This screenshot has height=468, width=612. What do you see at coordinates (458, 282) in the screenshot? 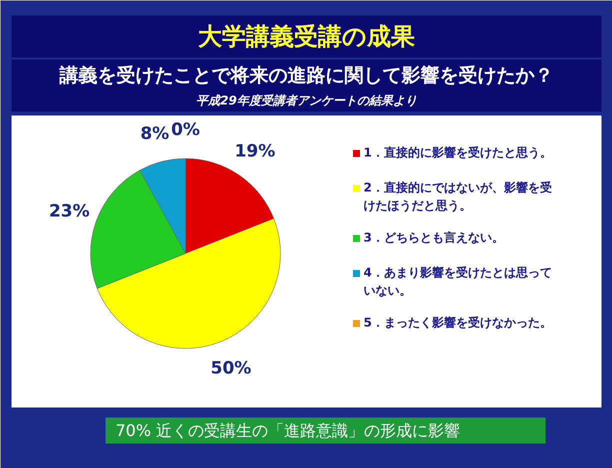
I see `legend-label: 4．あまり影響を受けたとは思っていない。` at bounding box center [458, 282].